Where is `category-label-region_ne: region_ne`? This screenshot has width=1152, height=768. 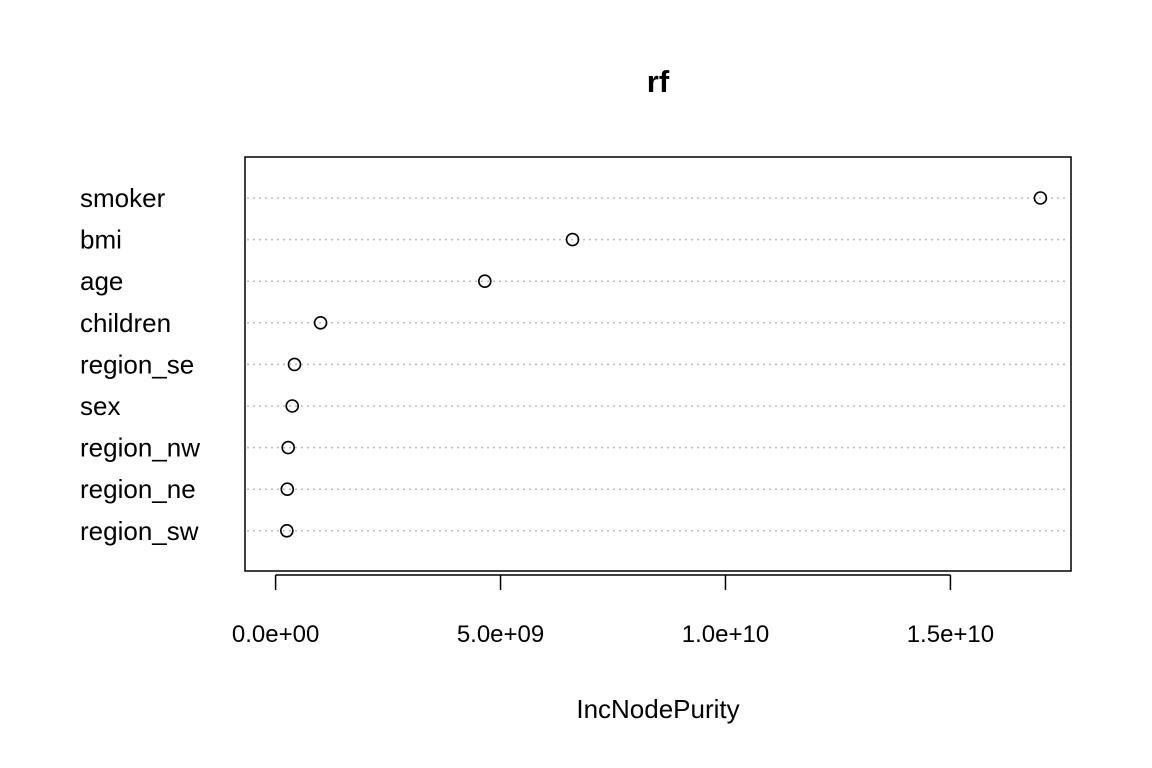 category-label-region_ne: region_ne is located at coordinates (138, 489).